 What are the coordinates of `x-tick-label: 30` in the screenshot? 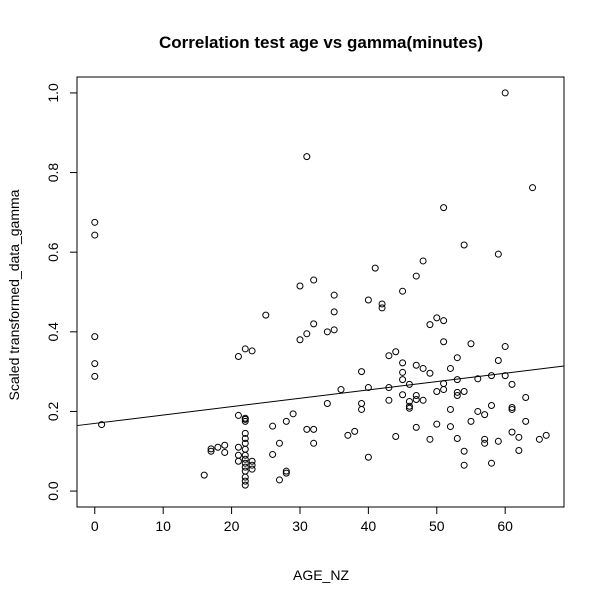 It's located at (300, 526).